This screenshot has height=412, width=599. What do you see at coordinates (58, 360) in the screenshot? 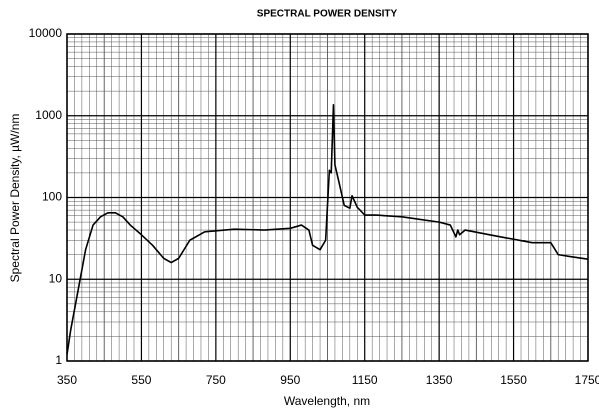
I see `y-tick-label: 1` at bounding box center [58, 360].